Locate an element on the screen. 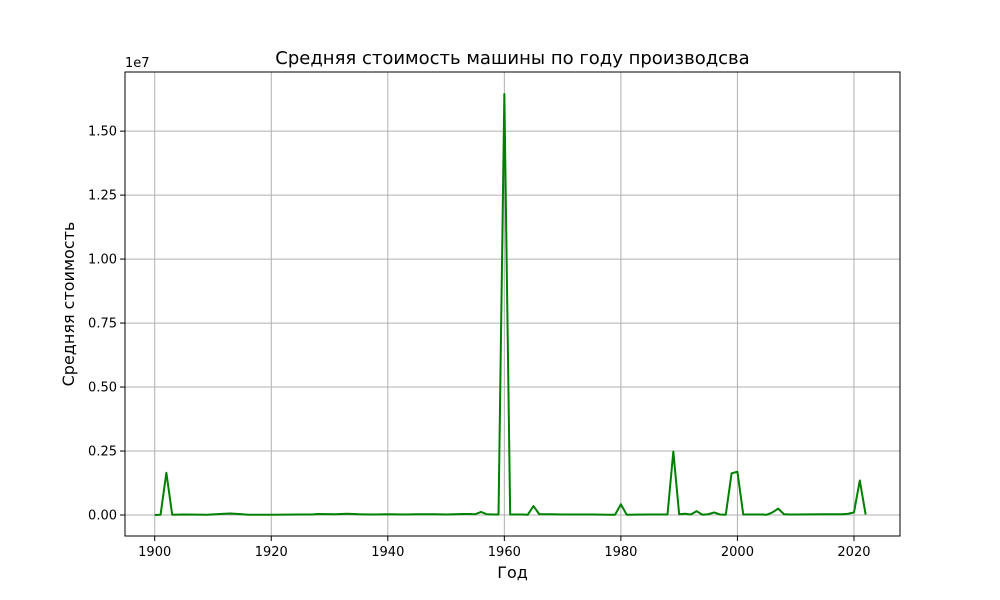 The width and height of the screenshot is (1000, 600). y-offset-label: 1e7 is located at coordinates (137, 63).